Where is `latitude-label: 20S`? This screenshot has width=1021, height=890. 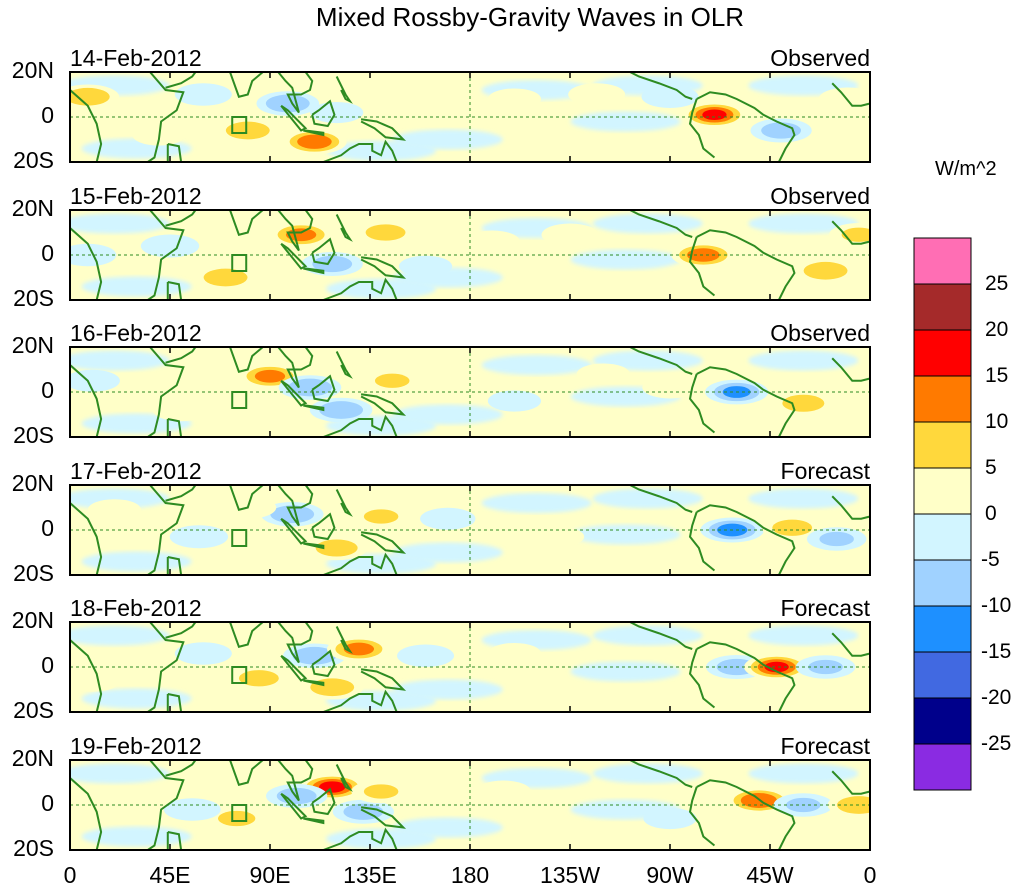 latitude-label: 20S is located at coordinates (33, 160).